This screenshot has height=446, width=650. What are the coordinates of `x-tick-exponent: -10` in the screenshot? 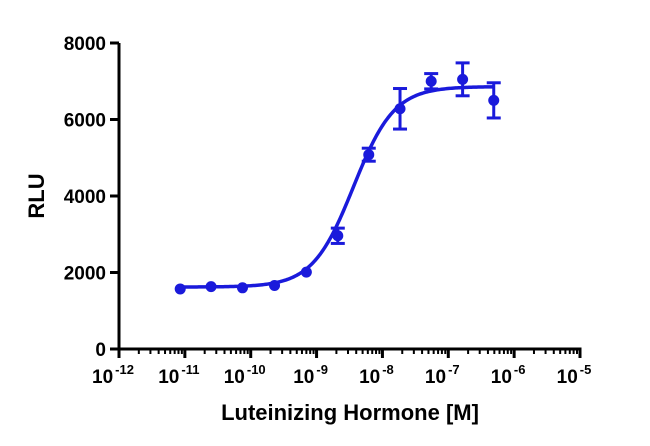 It's located at (256, 369).